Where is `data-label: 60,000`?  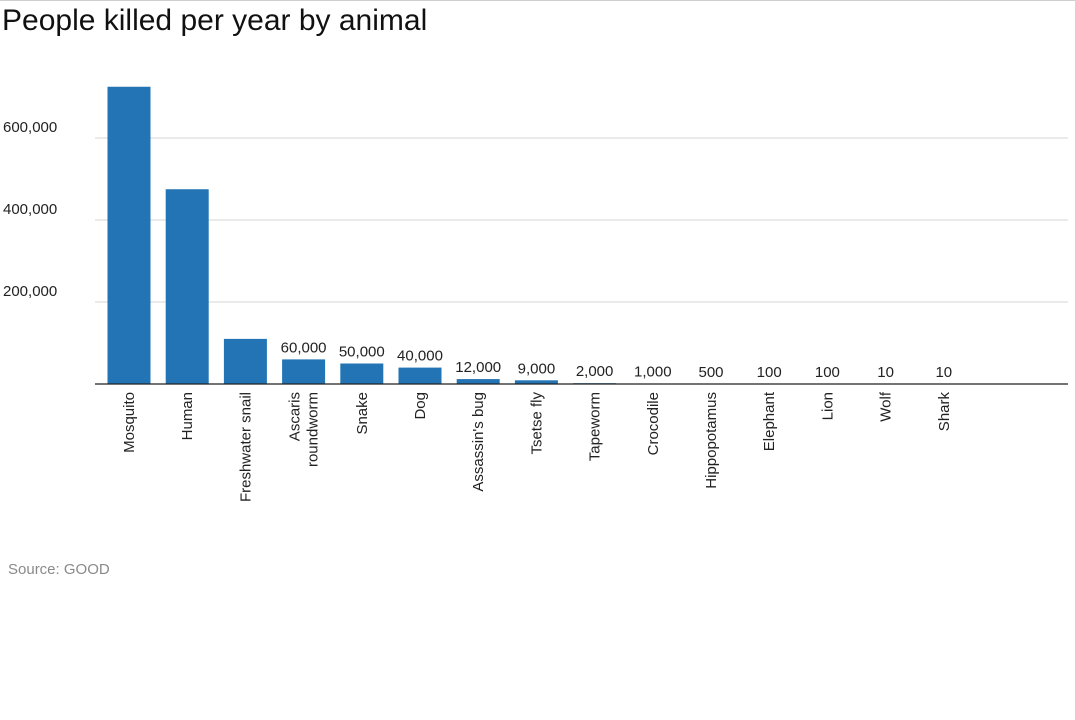 data-label: 60,000 is located at coordinates (304, 347).